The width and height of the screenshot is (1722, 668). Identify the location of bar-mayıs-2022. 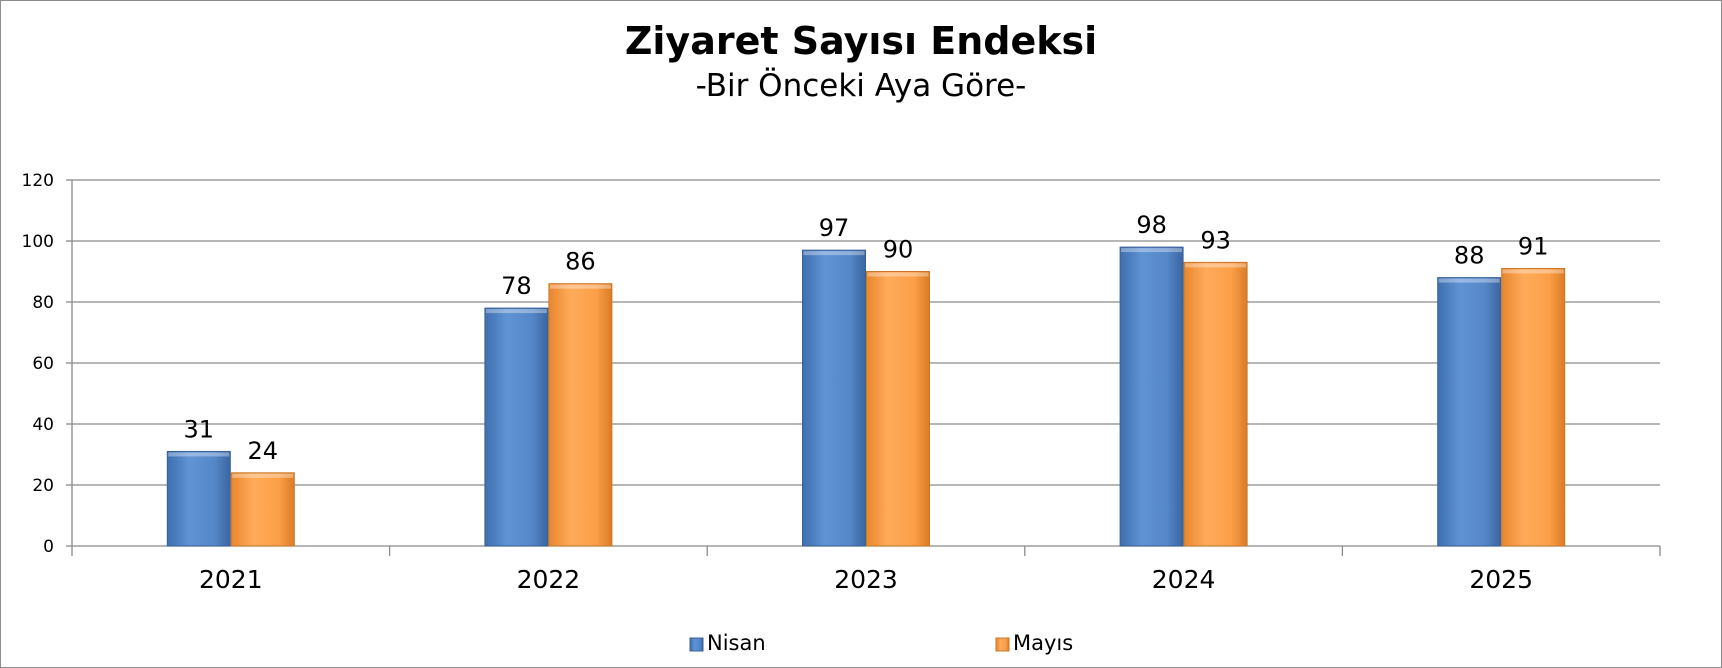
(580, 415).